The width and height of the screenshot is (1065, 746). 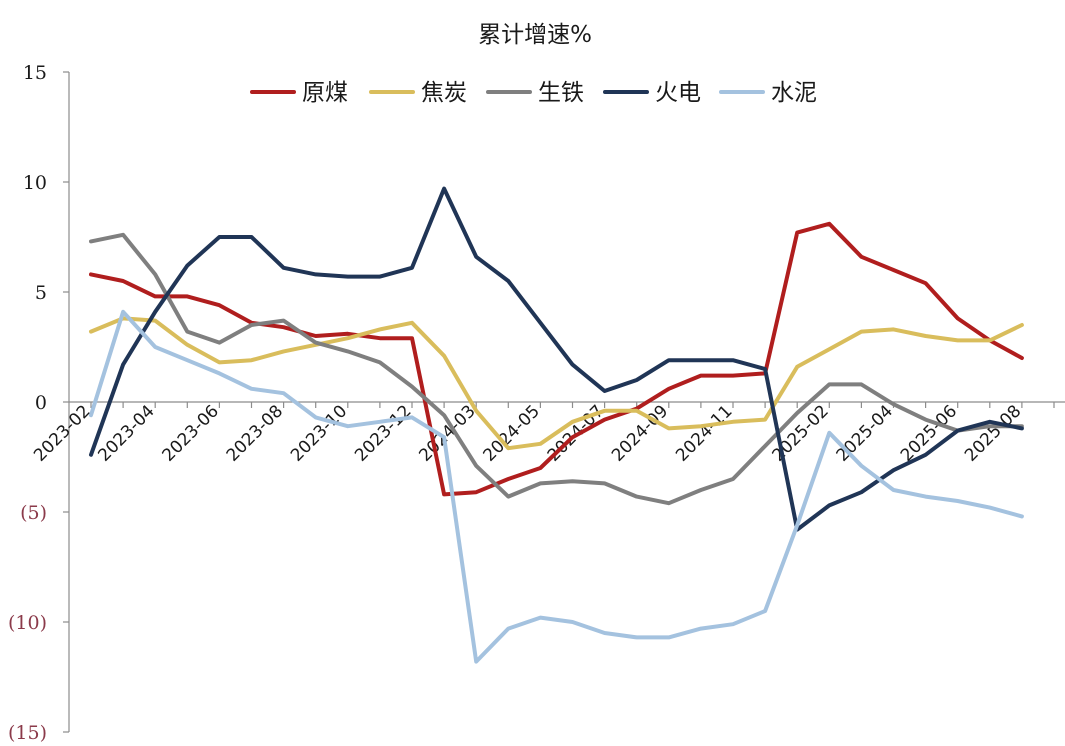 What do you see at coordinates (191, 433) in the screenshot?
I see `x-tick-label: 2023-06` at bounding box center [191, 433].